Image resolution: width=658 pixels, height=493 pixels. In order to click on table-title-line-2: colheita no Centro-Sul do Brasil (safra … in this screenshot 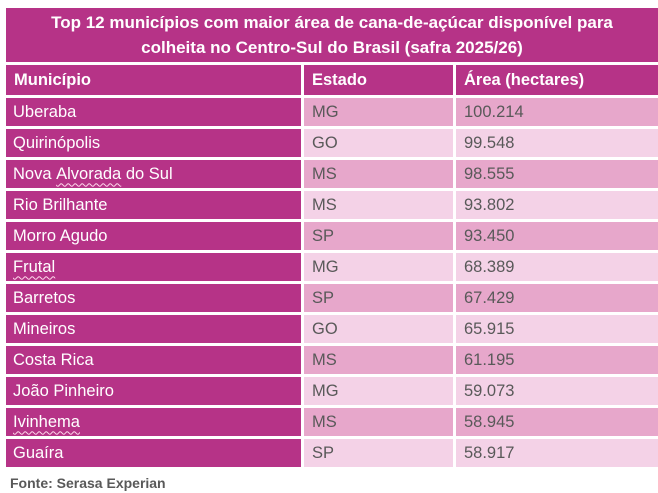, I will do `click(332, 47)`.